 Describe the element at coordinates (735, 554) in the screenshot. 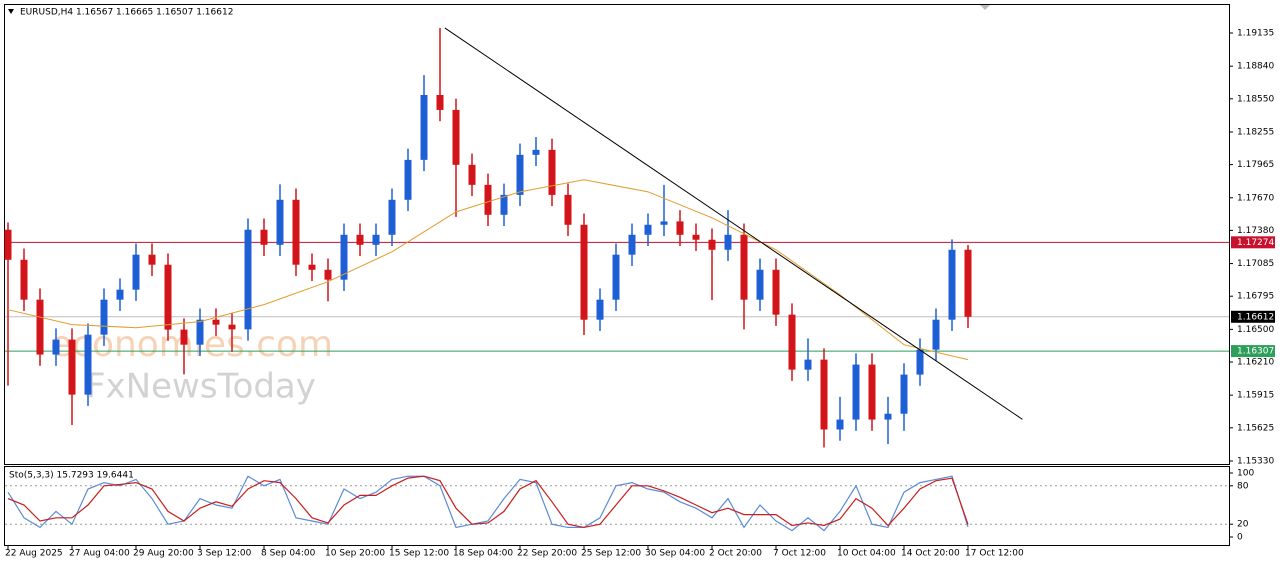

I see `x-tick-label: 2 Oct 20:00` at that location.